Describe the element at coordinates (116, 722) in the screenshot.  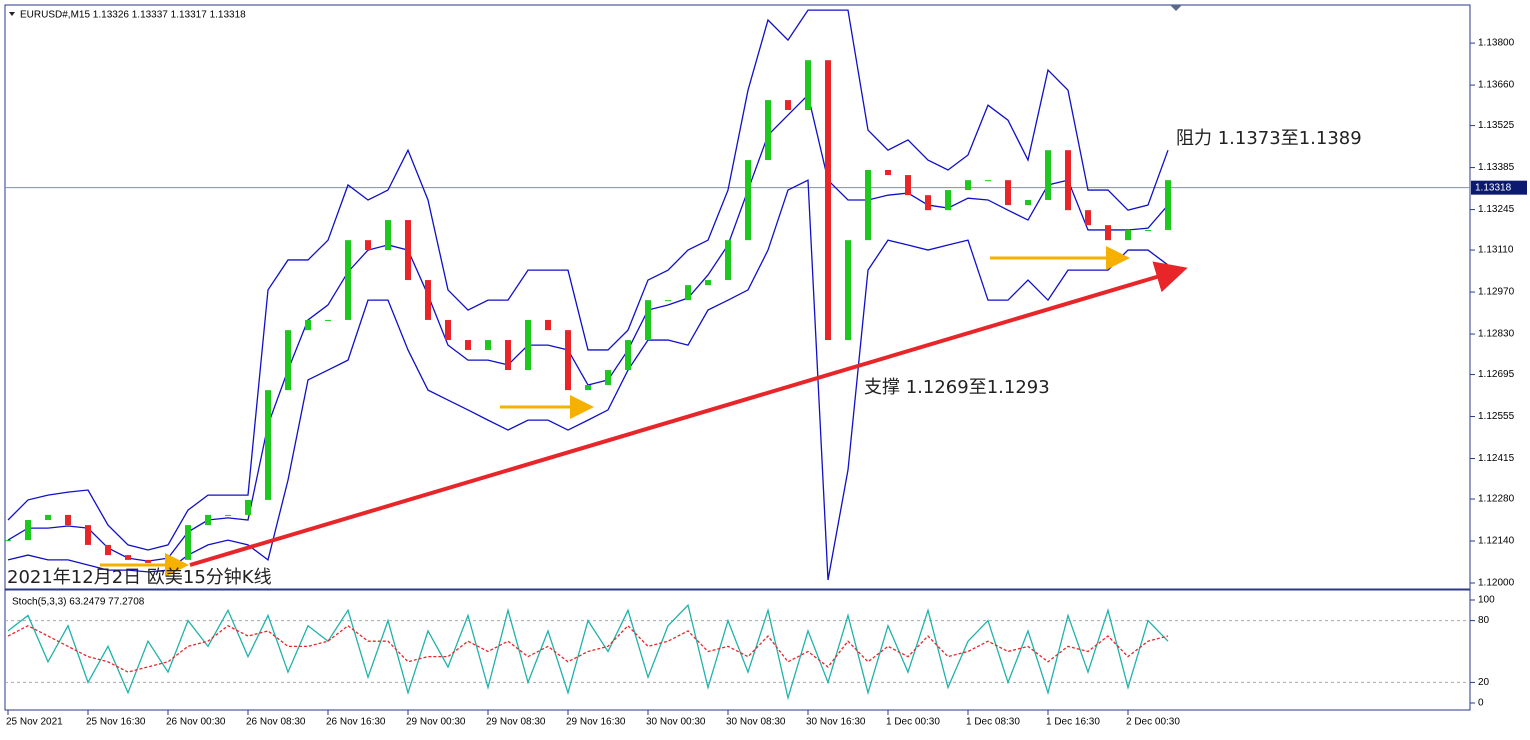
I see `x-tick-label: 25 Nov 16:30` at that location.